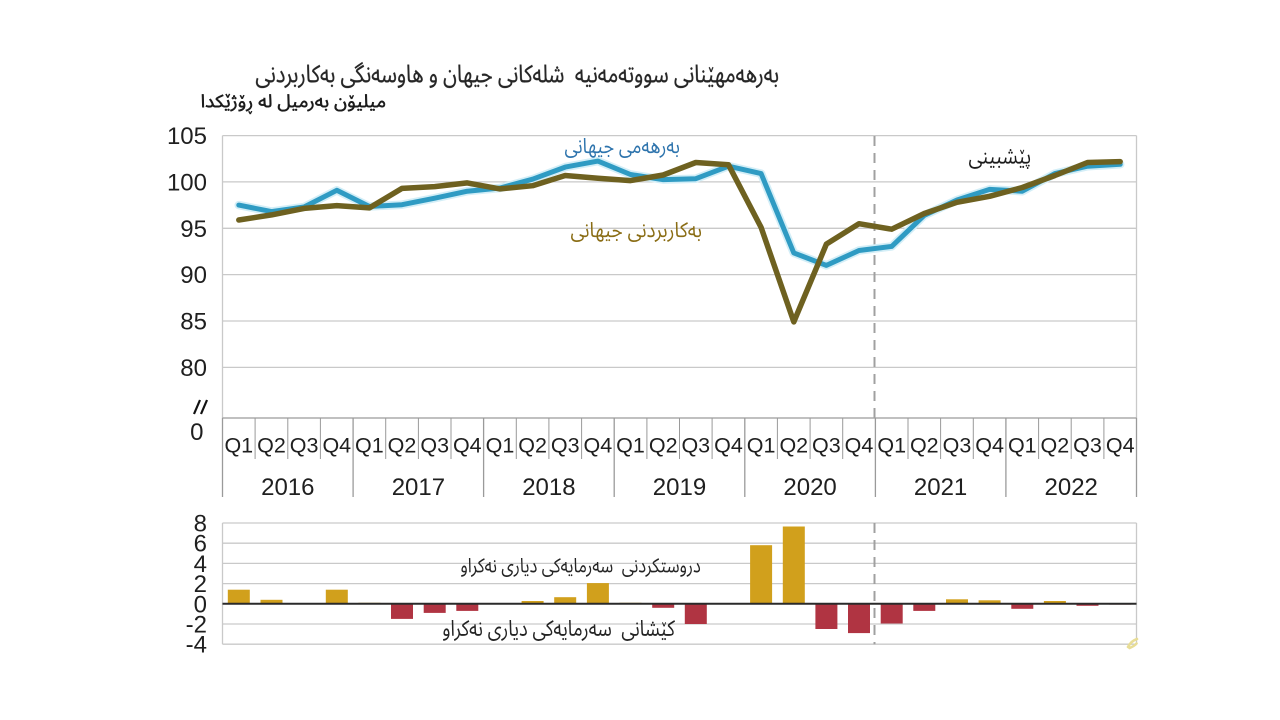 The height and width of the screenshot is (720, 1280). I want to click on svg-text: 100, so click(187, 182).